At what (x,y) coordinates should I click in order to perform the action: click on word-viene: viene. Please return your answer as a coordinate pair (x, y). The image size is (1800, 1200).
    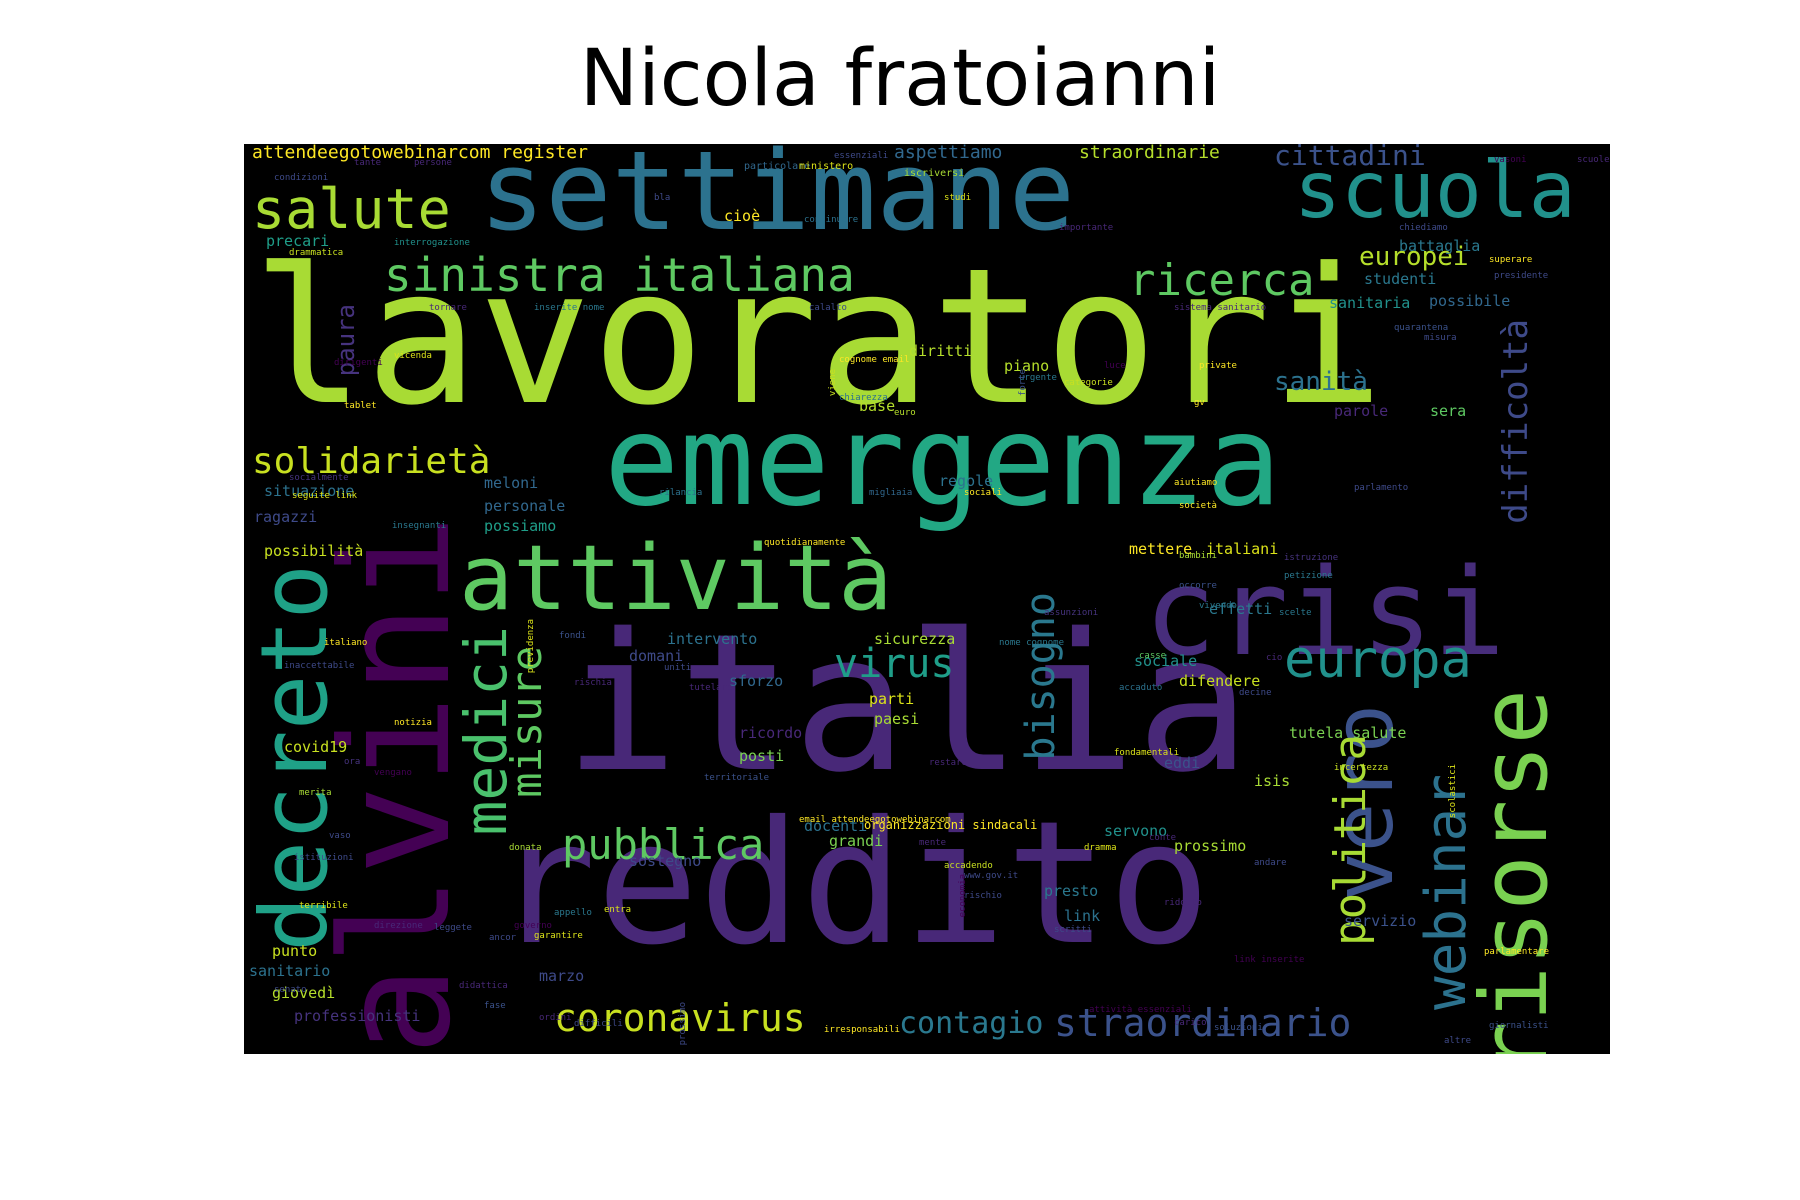
    Looking at the image, I should click on (833, 383).